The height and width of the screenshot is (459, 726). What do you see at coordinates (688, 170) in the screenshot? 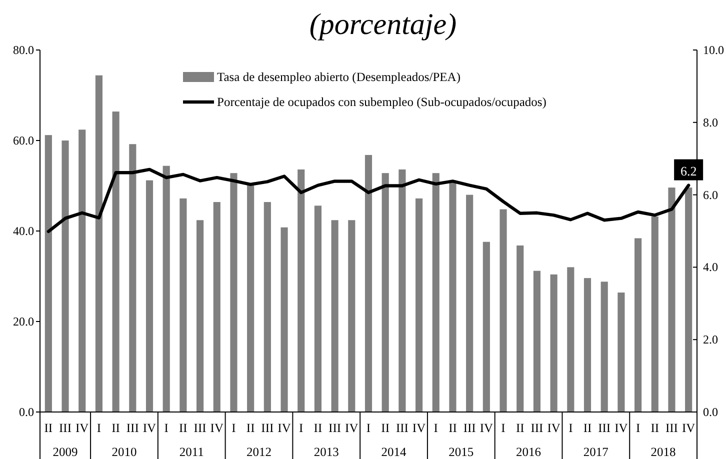
I see `data-label: 6.2` at bounding box center [688, 170].